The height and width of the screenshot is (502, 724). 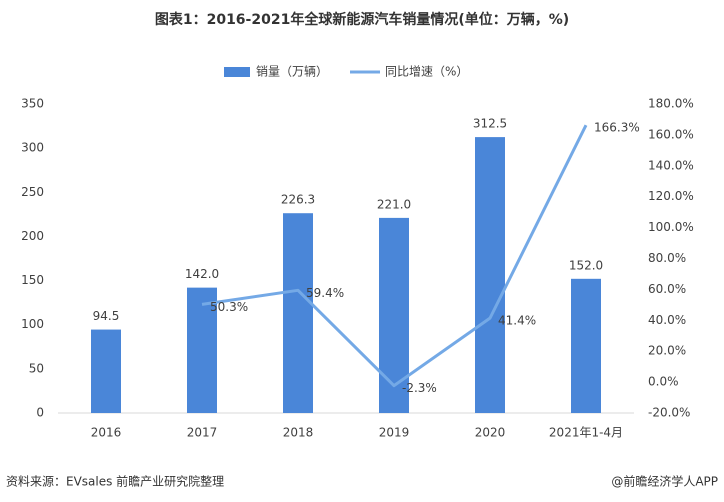 I want to click on bar-value-label: 312.5, so click(x=490, y=124).